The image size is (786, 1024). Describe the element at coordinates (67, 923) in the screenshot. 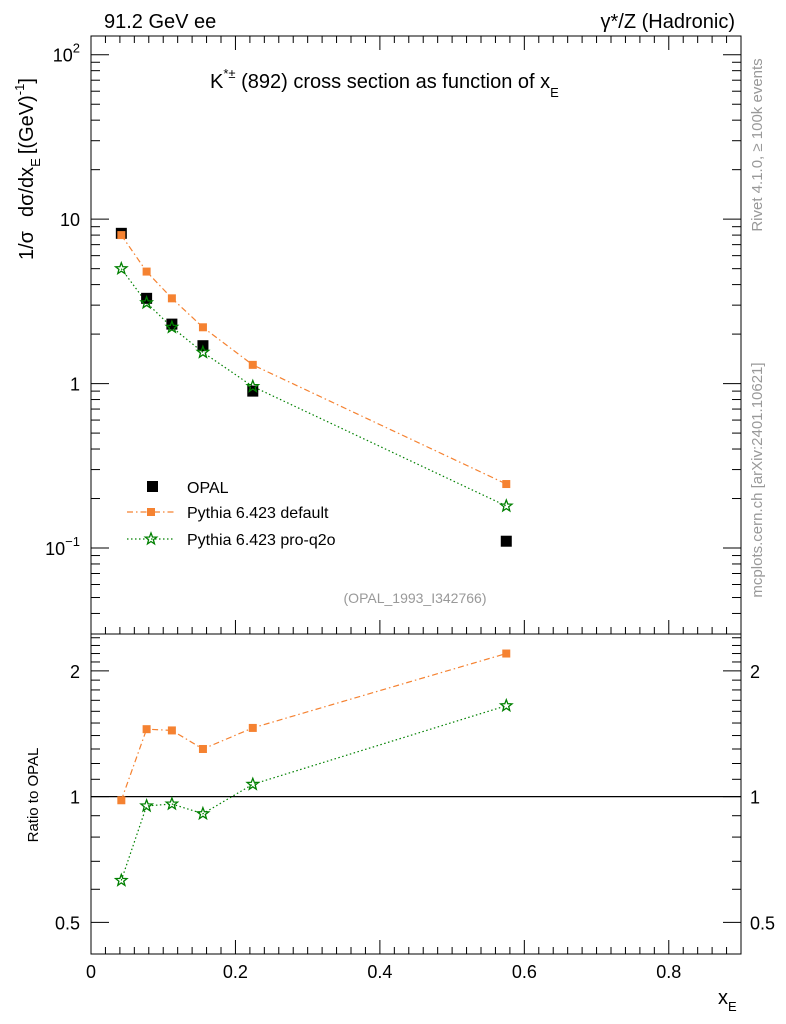

I see `ratio-y-tick-label: 0.5` at that location.